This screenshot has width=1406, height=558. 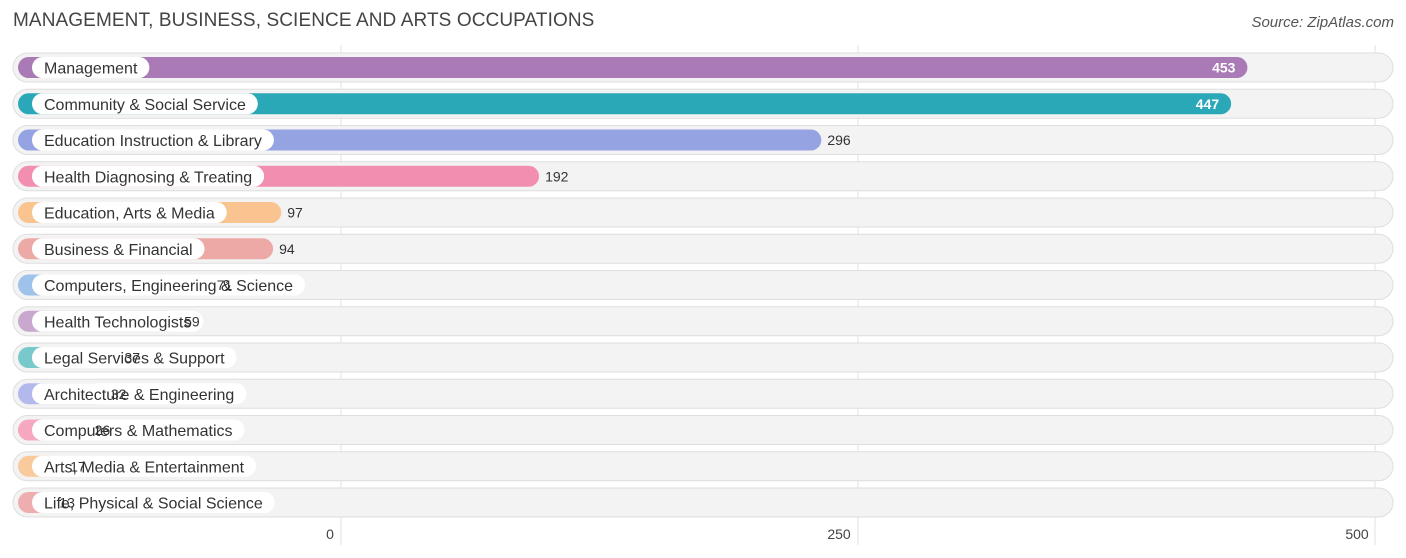 I want to click on value-label: 32, so click(x=119, y=394).